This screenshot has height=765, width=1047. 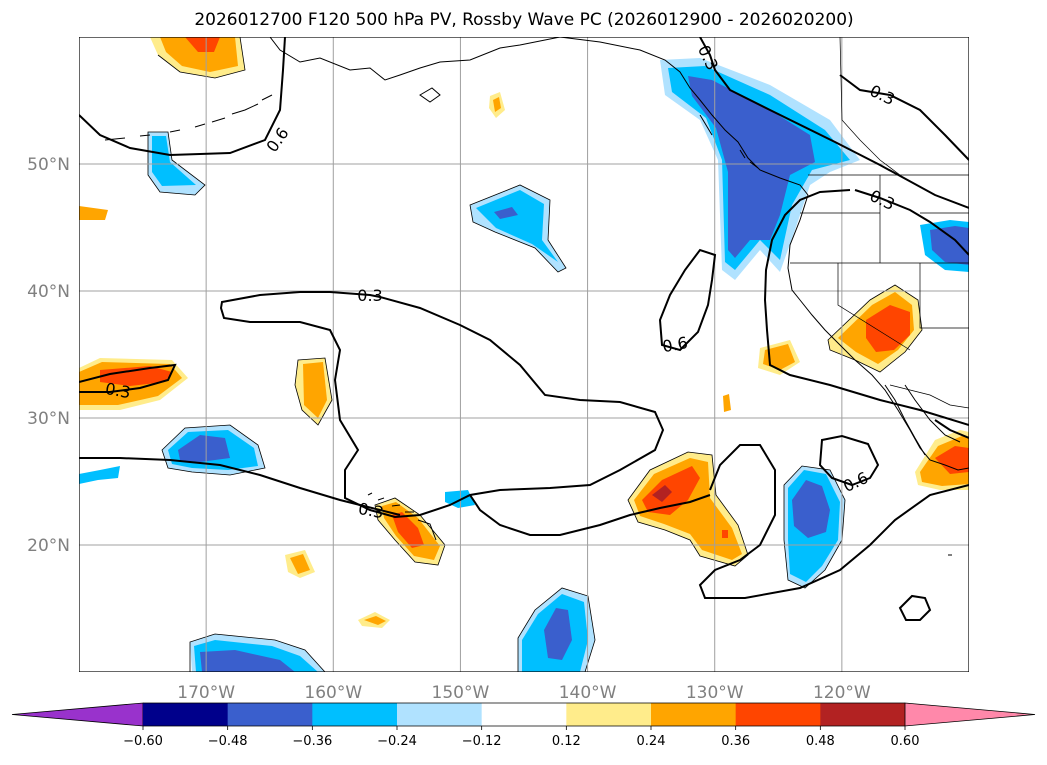 I want to click on latitude-labels: 50°N 40°N 30°N 20°N, so click(x=48, y=355).